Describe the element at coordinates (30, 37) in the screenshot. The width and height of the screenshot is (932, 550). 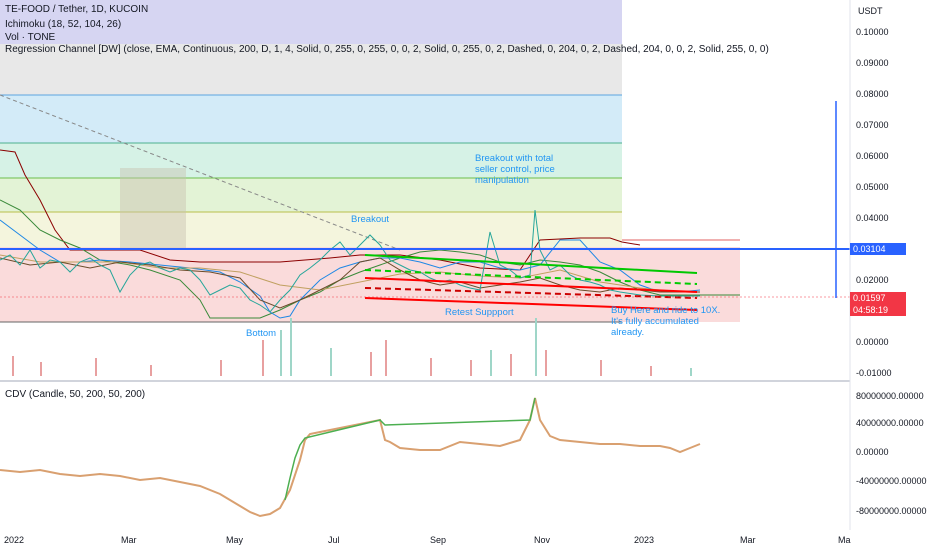
I see `indicator-volume: Vol · TONE` at that location.